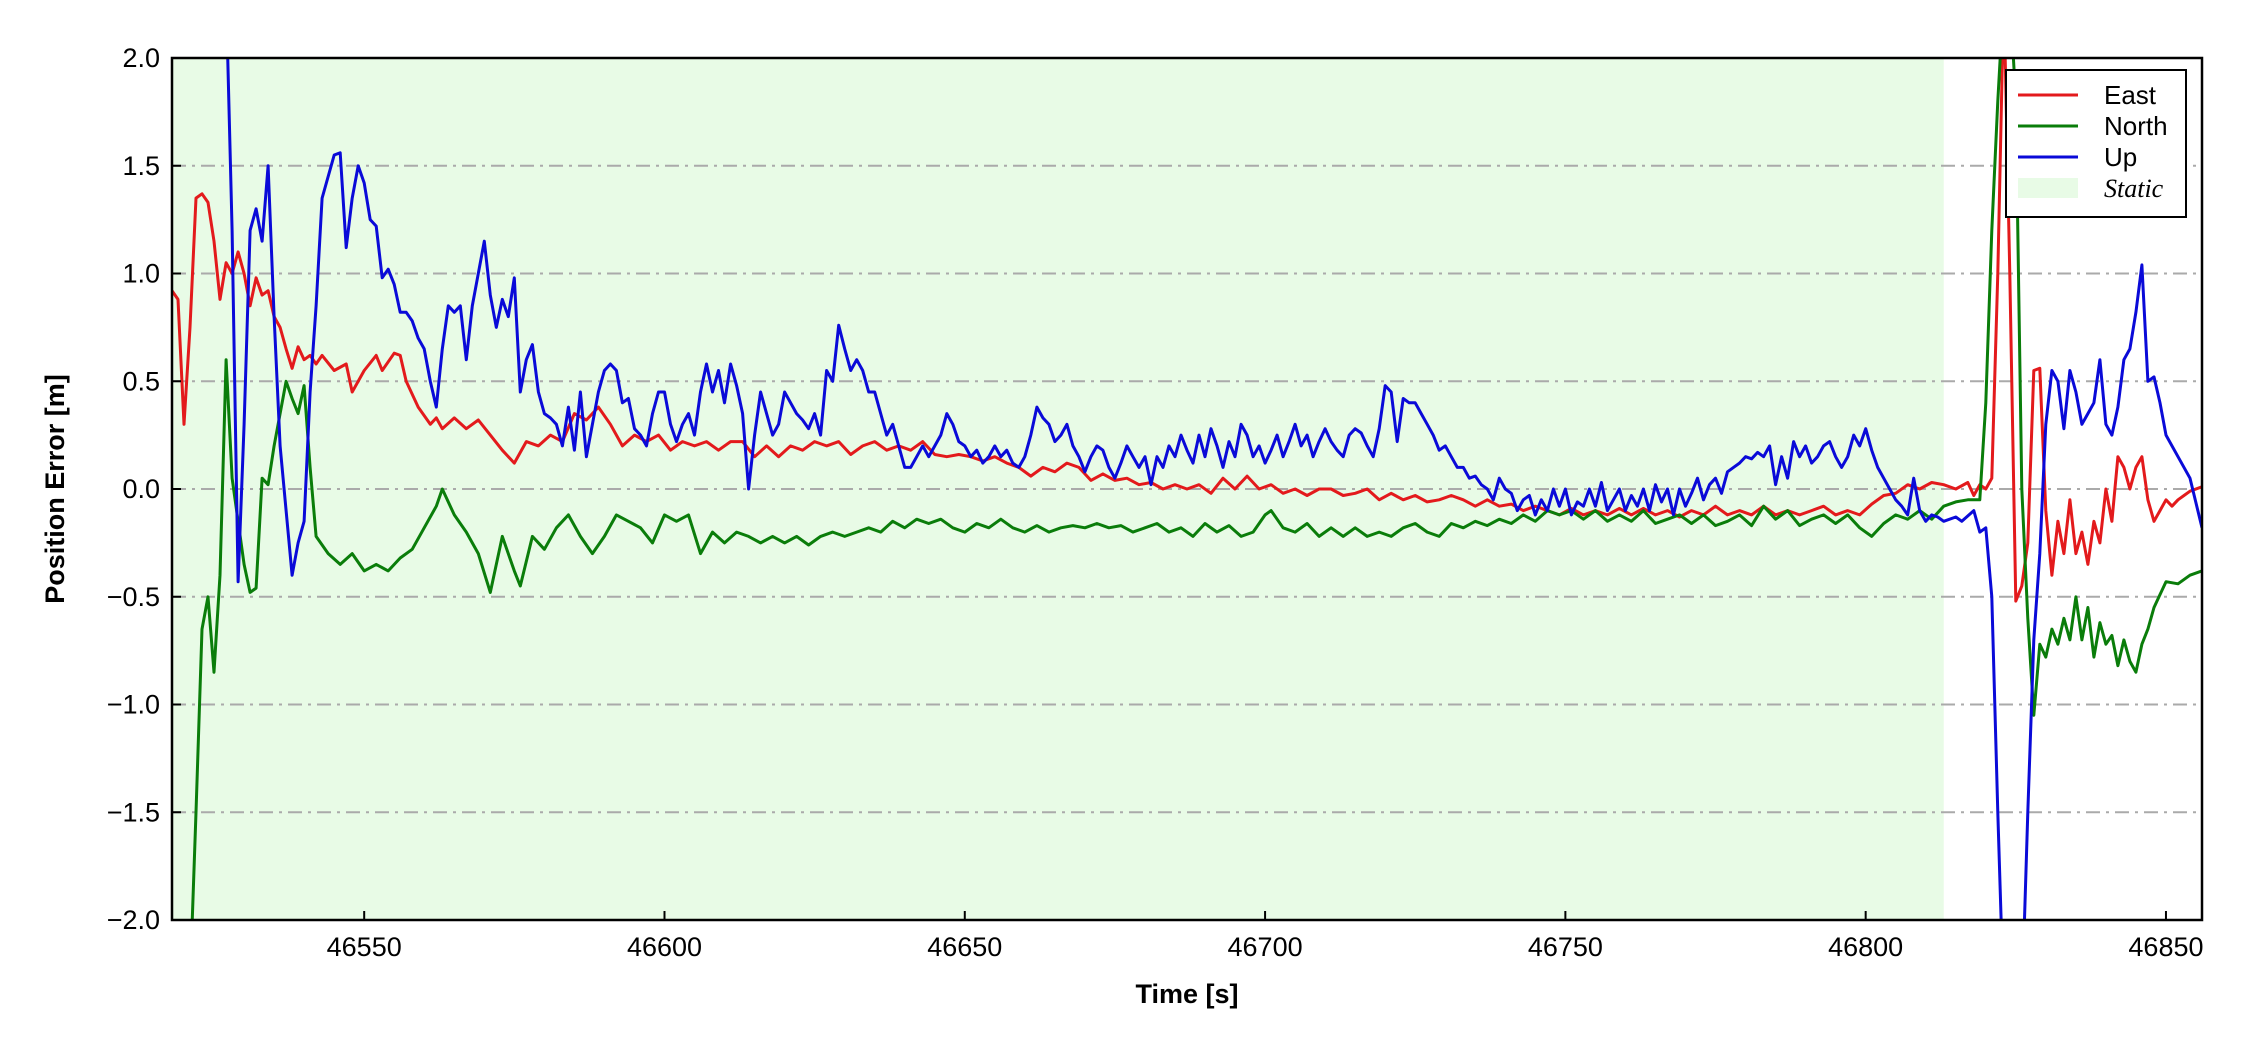  Describe the element at coordinates (364, 947) in the screenshot. I see `x-tick-label: 46550` at that location.